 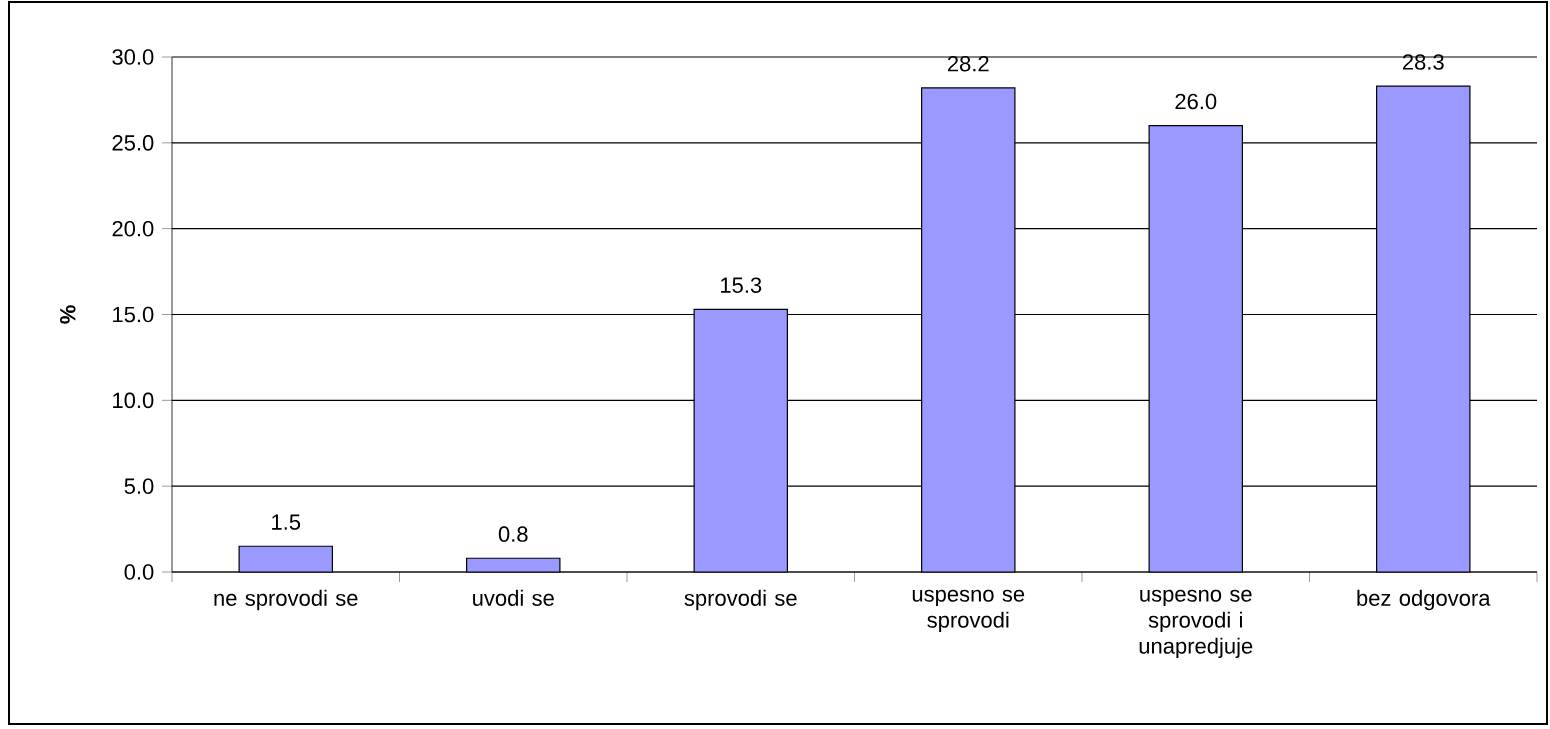 What do you see at coordinates (133, 400) in the screenshot?
I see `y-tick-label: 10.0` at bounding box center [133, 400].